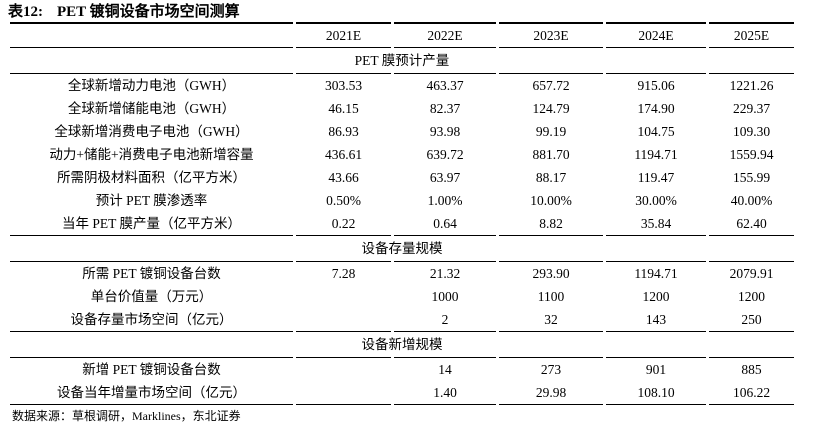 The image size is (813, 433). Describe the element at coordinates (445, 320) in the screenshot. I see `value-cell: 2` at that location.